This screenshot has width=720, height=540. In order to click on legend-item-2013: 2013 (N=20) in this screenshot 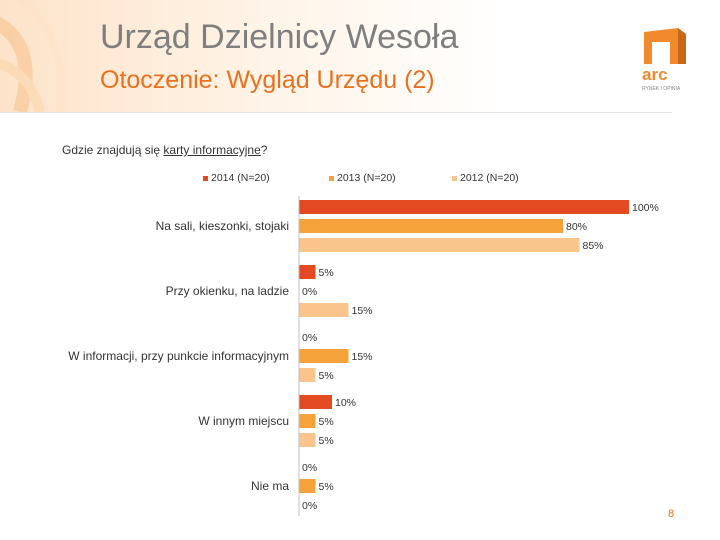, I will do `click(362, 178)`.